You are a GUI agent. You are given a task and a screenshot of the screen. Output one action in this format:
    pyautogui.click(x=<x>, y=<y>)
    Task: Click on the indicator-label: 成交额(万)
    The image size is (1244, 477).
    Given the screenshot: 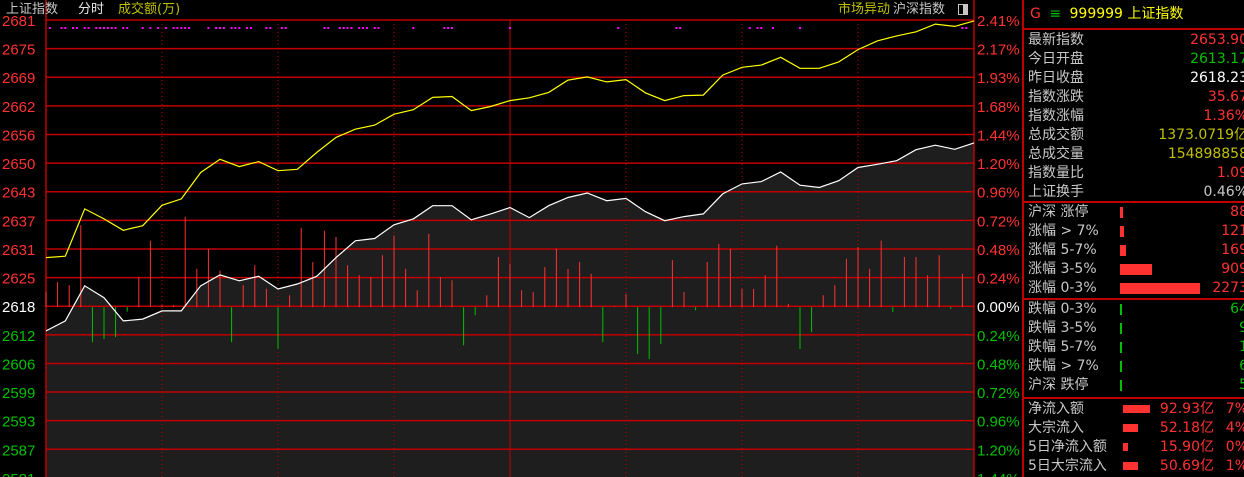 What is the action you would take?
    pyautogui.click(x=149, y=9)
    